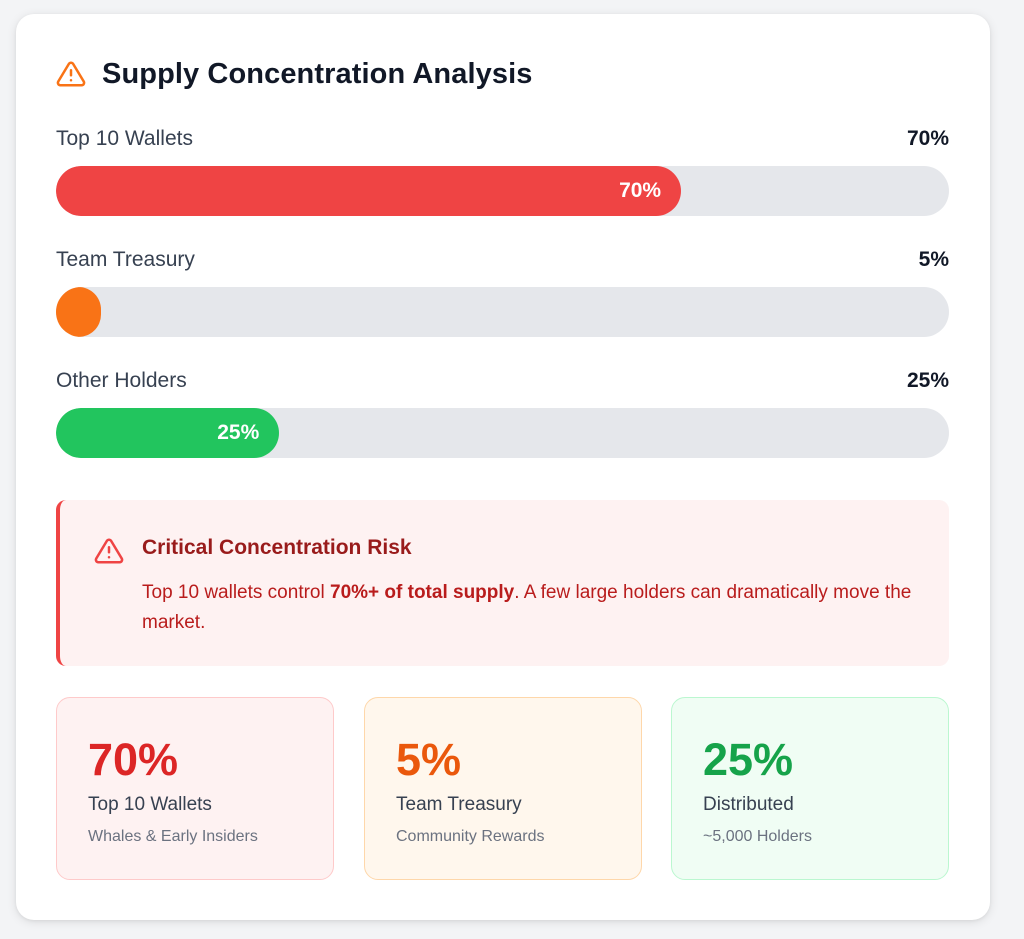  What do you see at coordinates (757, 836) in the screenshot?
I see `stat-subtitle: ~5,000 Holders` at bounding box center [757, 836].